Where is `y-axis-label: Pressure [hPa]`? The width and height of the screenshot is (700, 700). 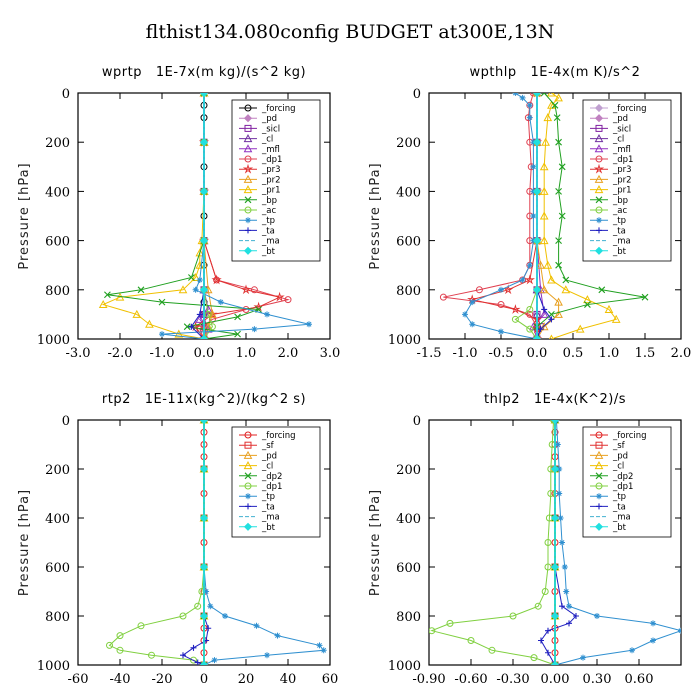
y-axis-label: Pressure [hPa] is located at coordinates (375, 215).